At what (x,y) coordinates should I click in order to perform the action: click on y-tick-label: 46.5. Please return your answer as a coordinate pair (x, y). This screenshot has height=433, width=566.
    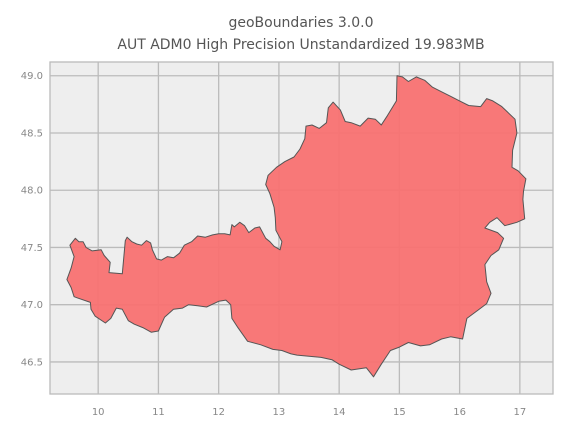
    Looking at the image, I should click on (32, 362).